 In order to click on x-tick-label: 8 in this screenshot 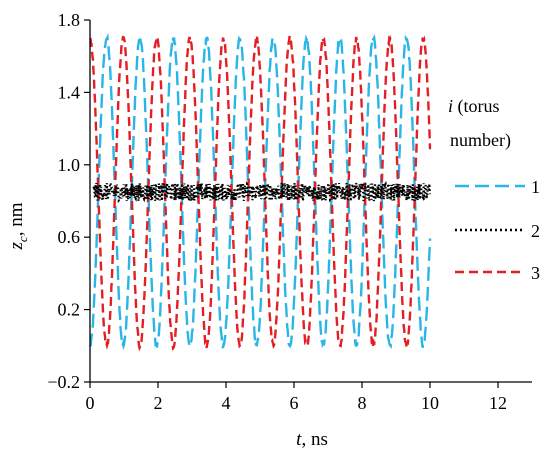, I will do `click(362, 403)`.